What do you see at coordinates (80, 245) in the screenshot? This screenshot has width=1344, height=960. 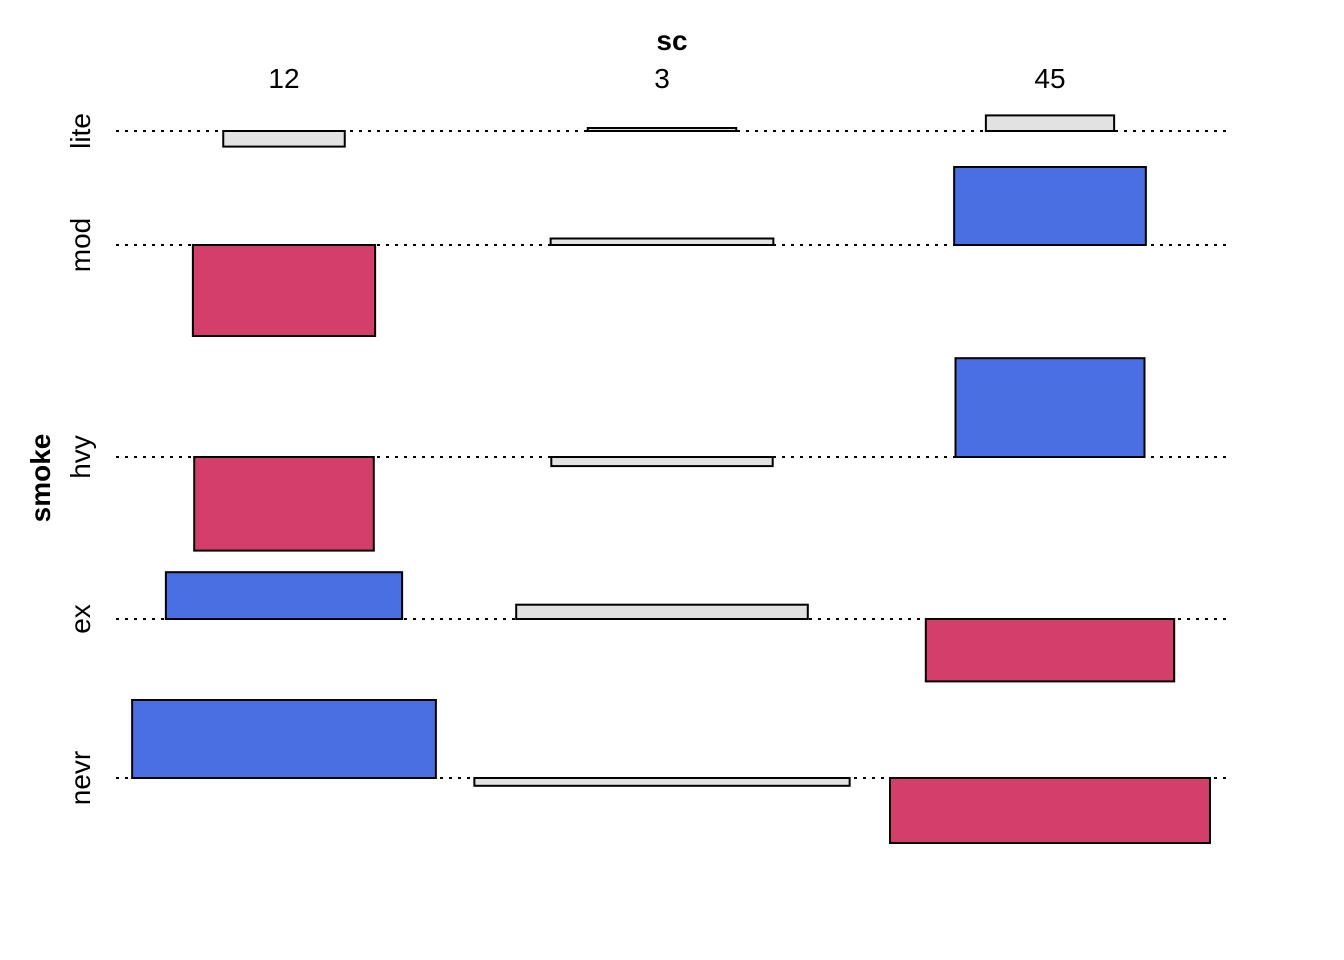 I see `y-tick-mod: mod` at bounding box center [80, 245].